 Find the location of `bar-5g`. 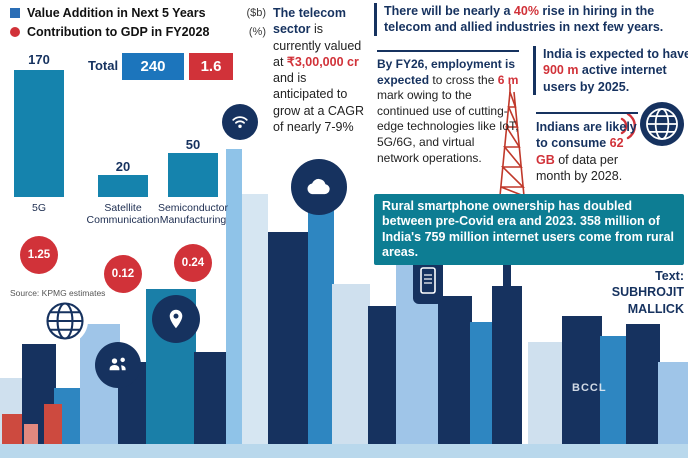

bar-5g is located at coordinates (39, 133).